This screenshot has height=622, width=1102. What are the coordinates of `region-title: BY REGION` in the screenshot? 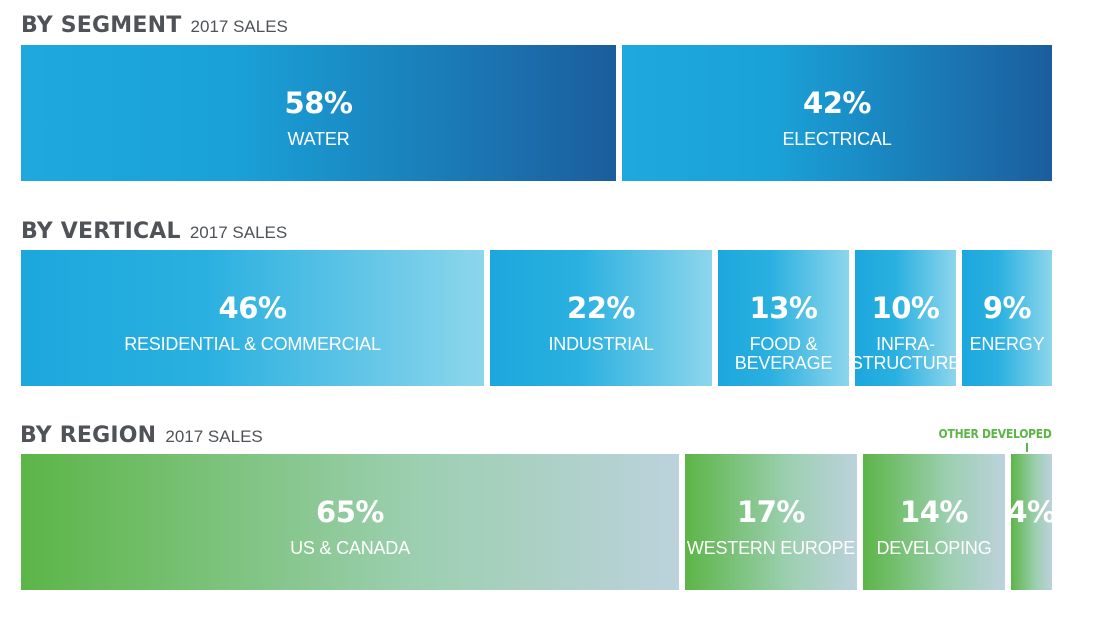 It's located at (88, 435).